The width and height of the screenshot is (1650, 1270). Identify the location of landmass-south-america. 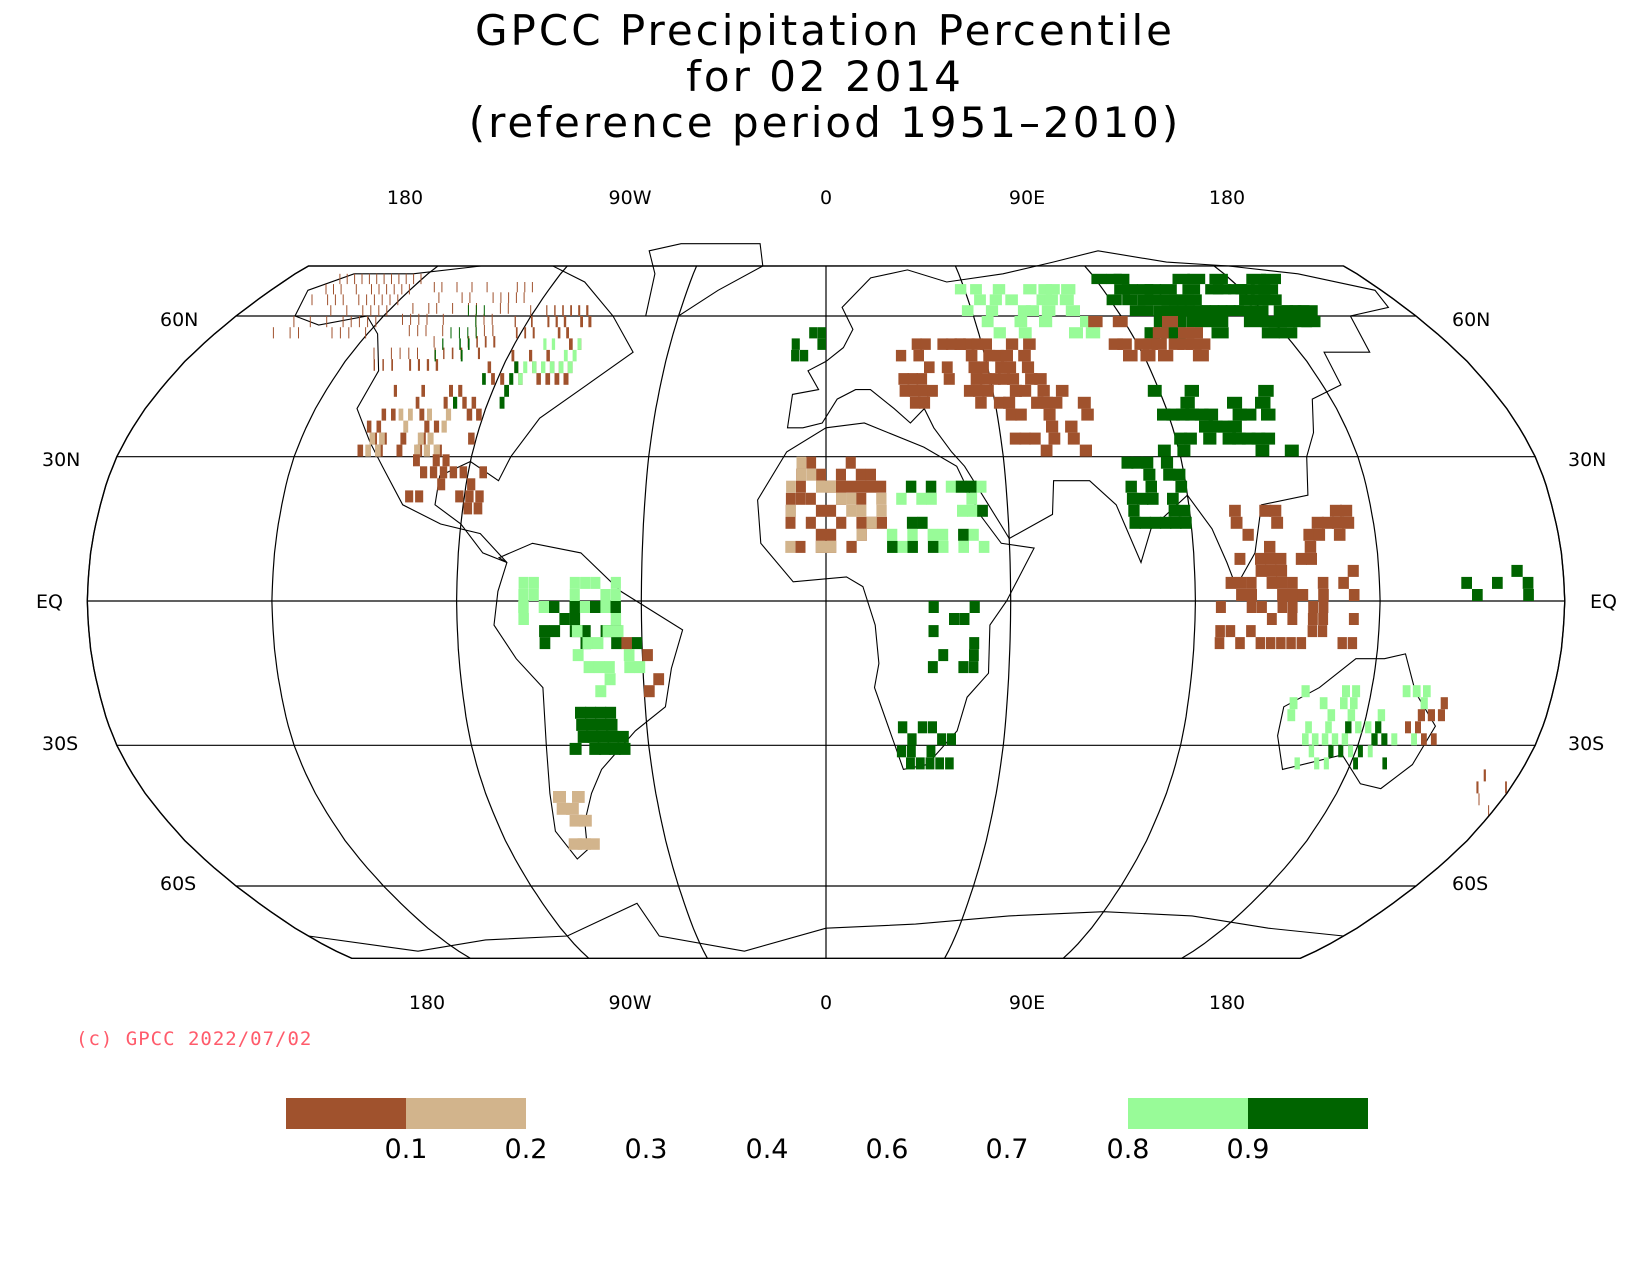
(588, 701).